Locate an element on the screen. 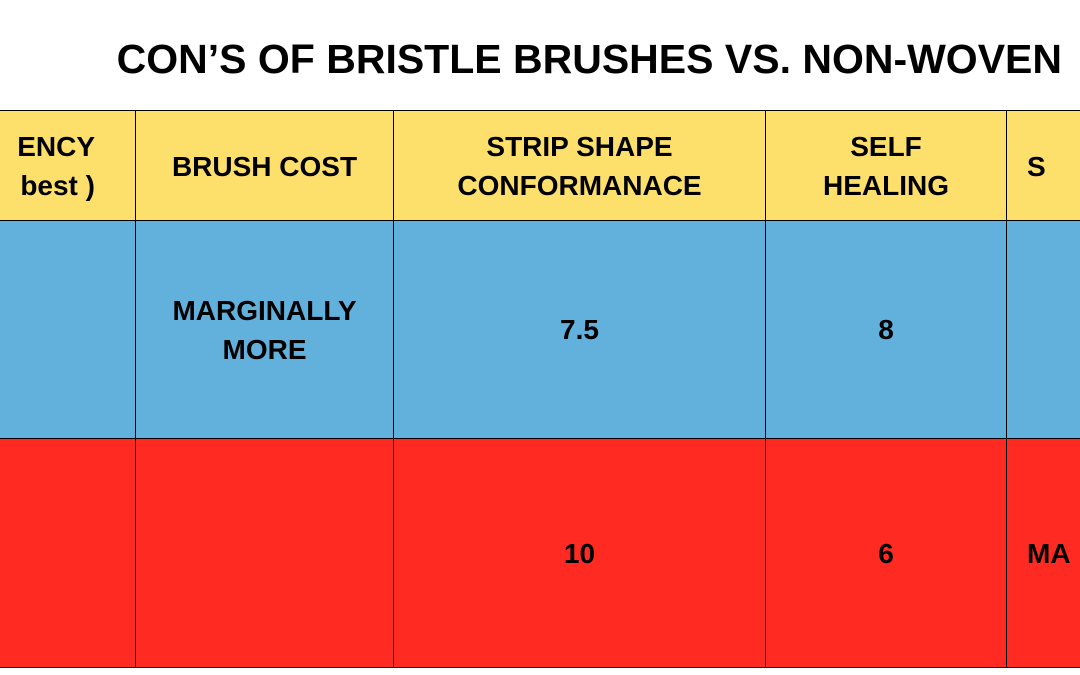 The width and height of the screenshot is (1080, 675). cell-text: best ) is located at coordinates (57, 185).